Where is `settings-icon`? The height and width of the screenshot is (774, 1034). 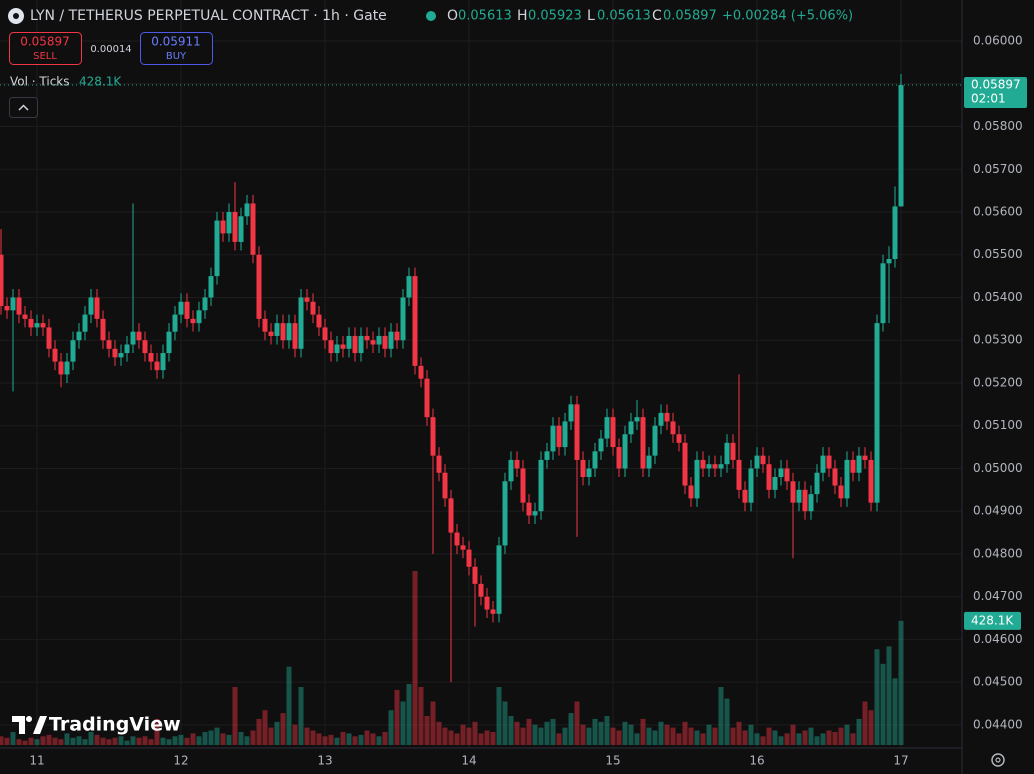
settings-icon is located at coordinates (998, 760).